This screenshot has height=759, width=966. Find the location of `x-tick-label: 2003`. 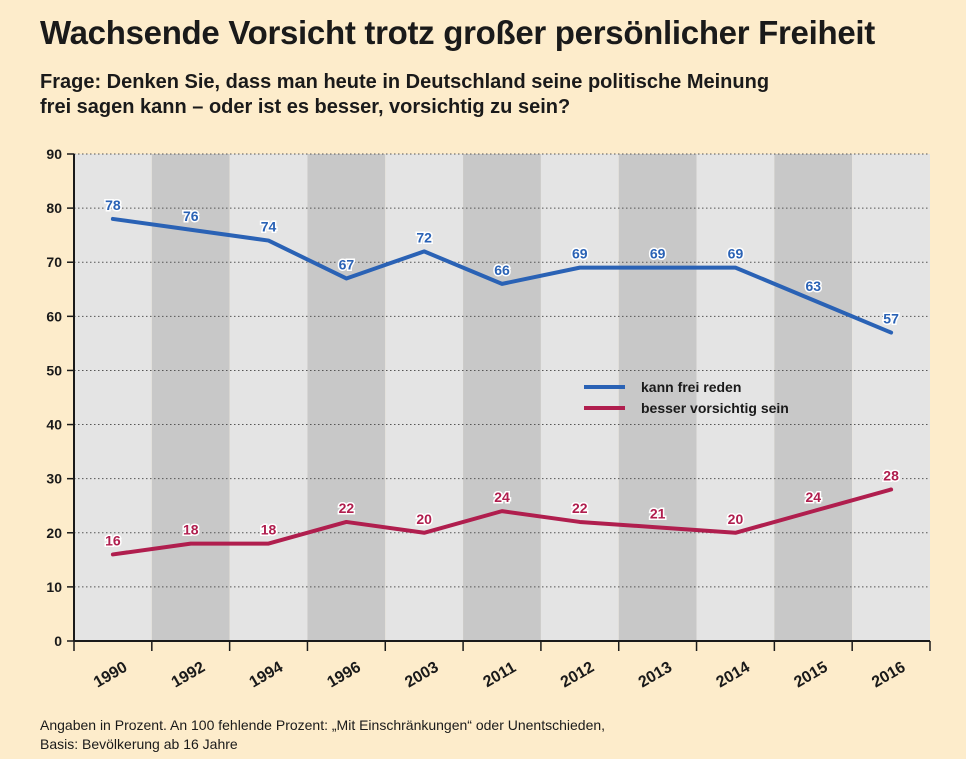

x-tick-label: 2003 is located at coordinates (421, 675).